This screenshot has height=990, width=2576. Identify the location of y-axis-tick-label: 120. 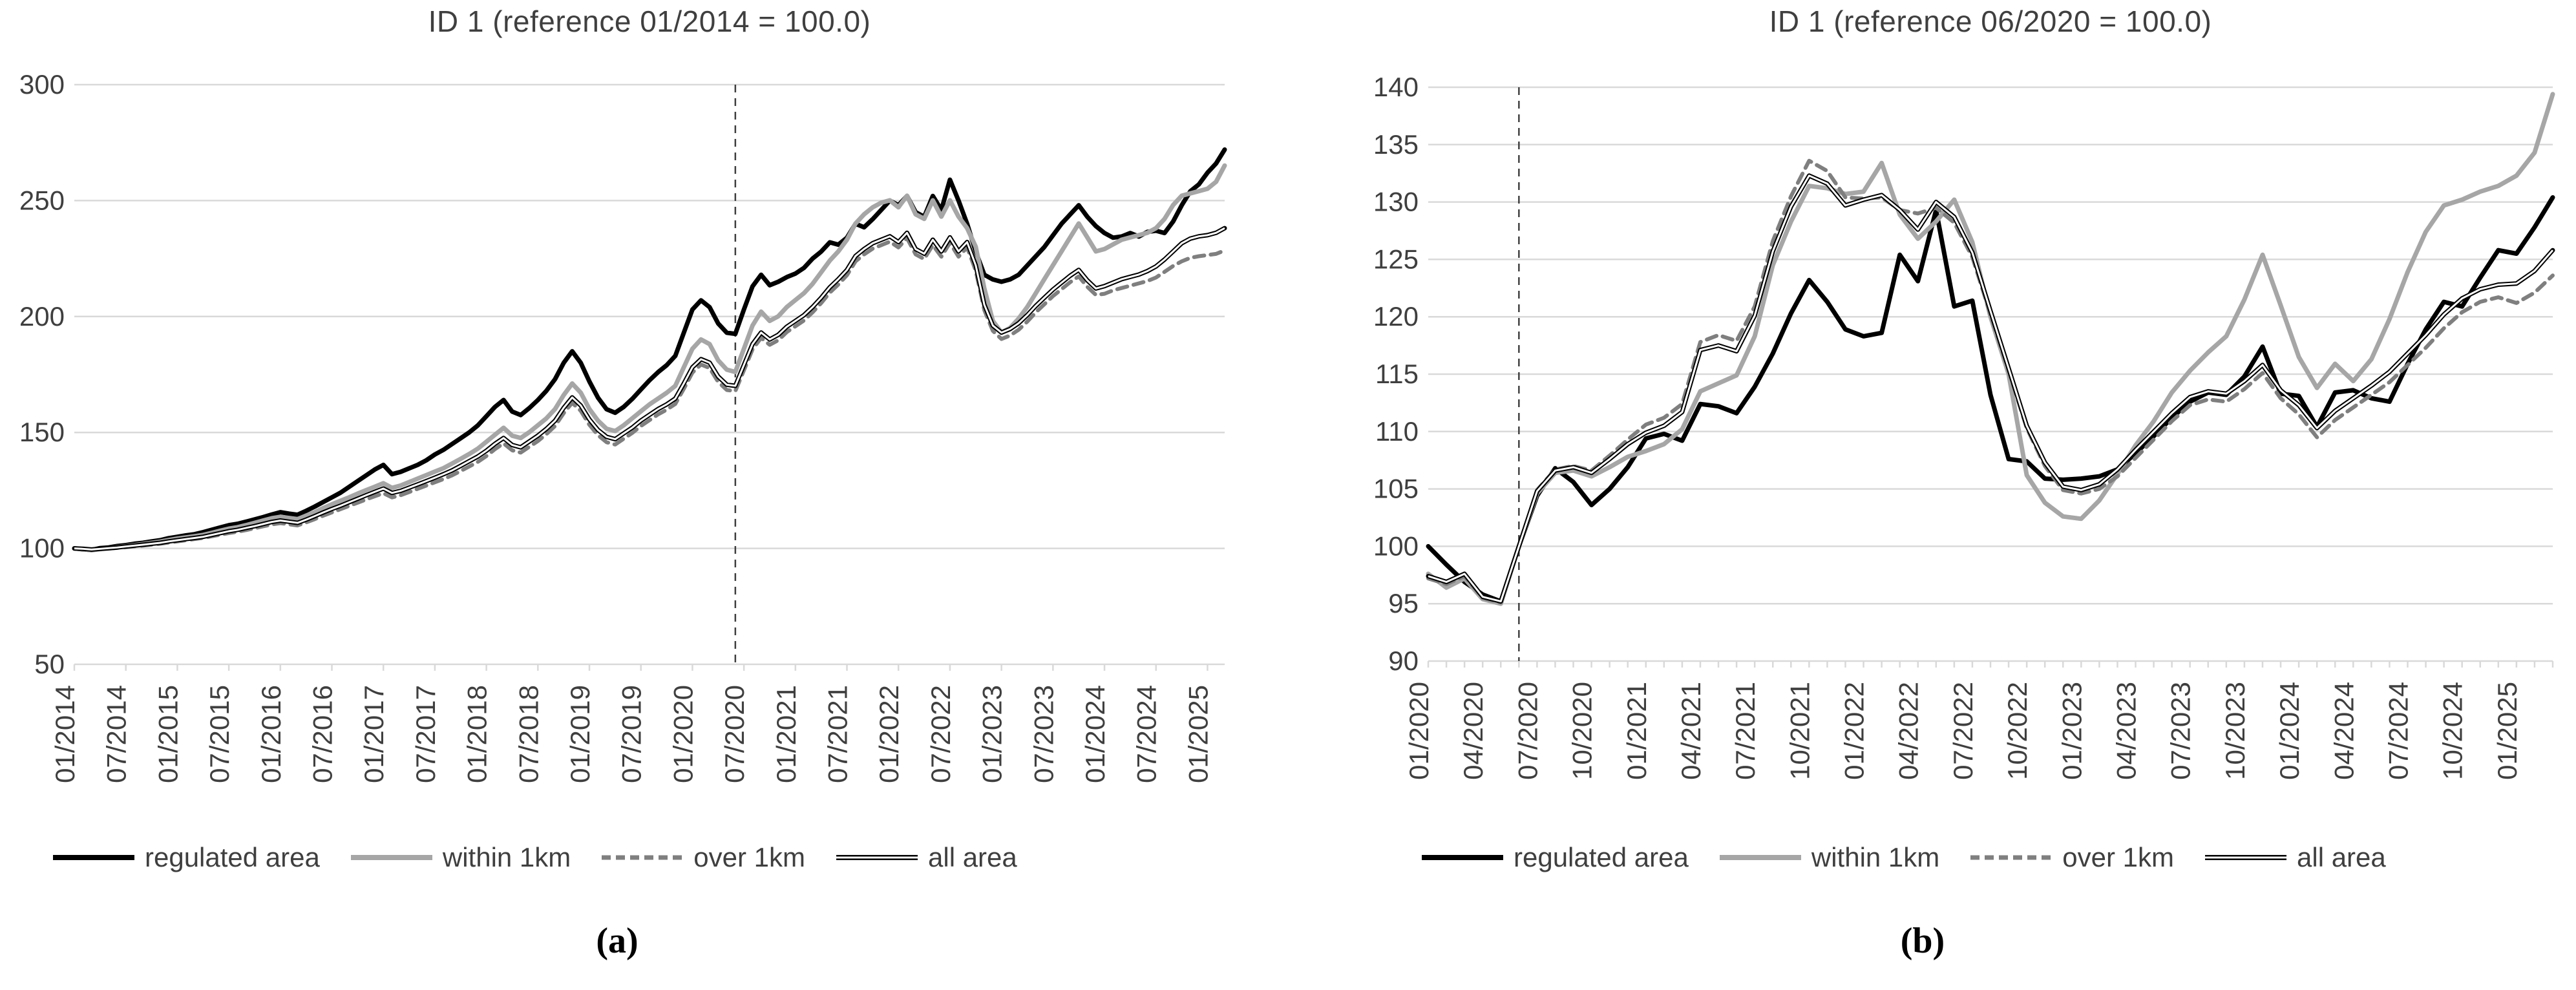
(1396, 316).